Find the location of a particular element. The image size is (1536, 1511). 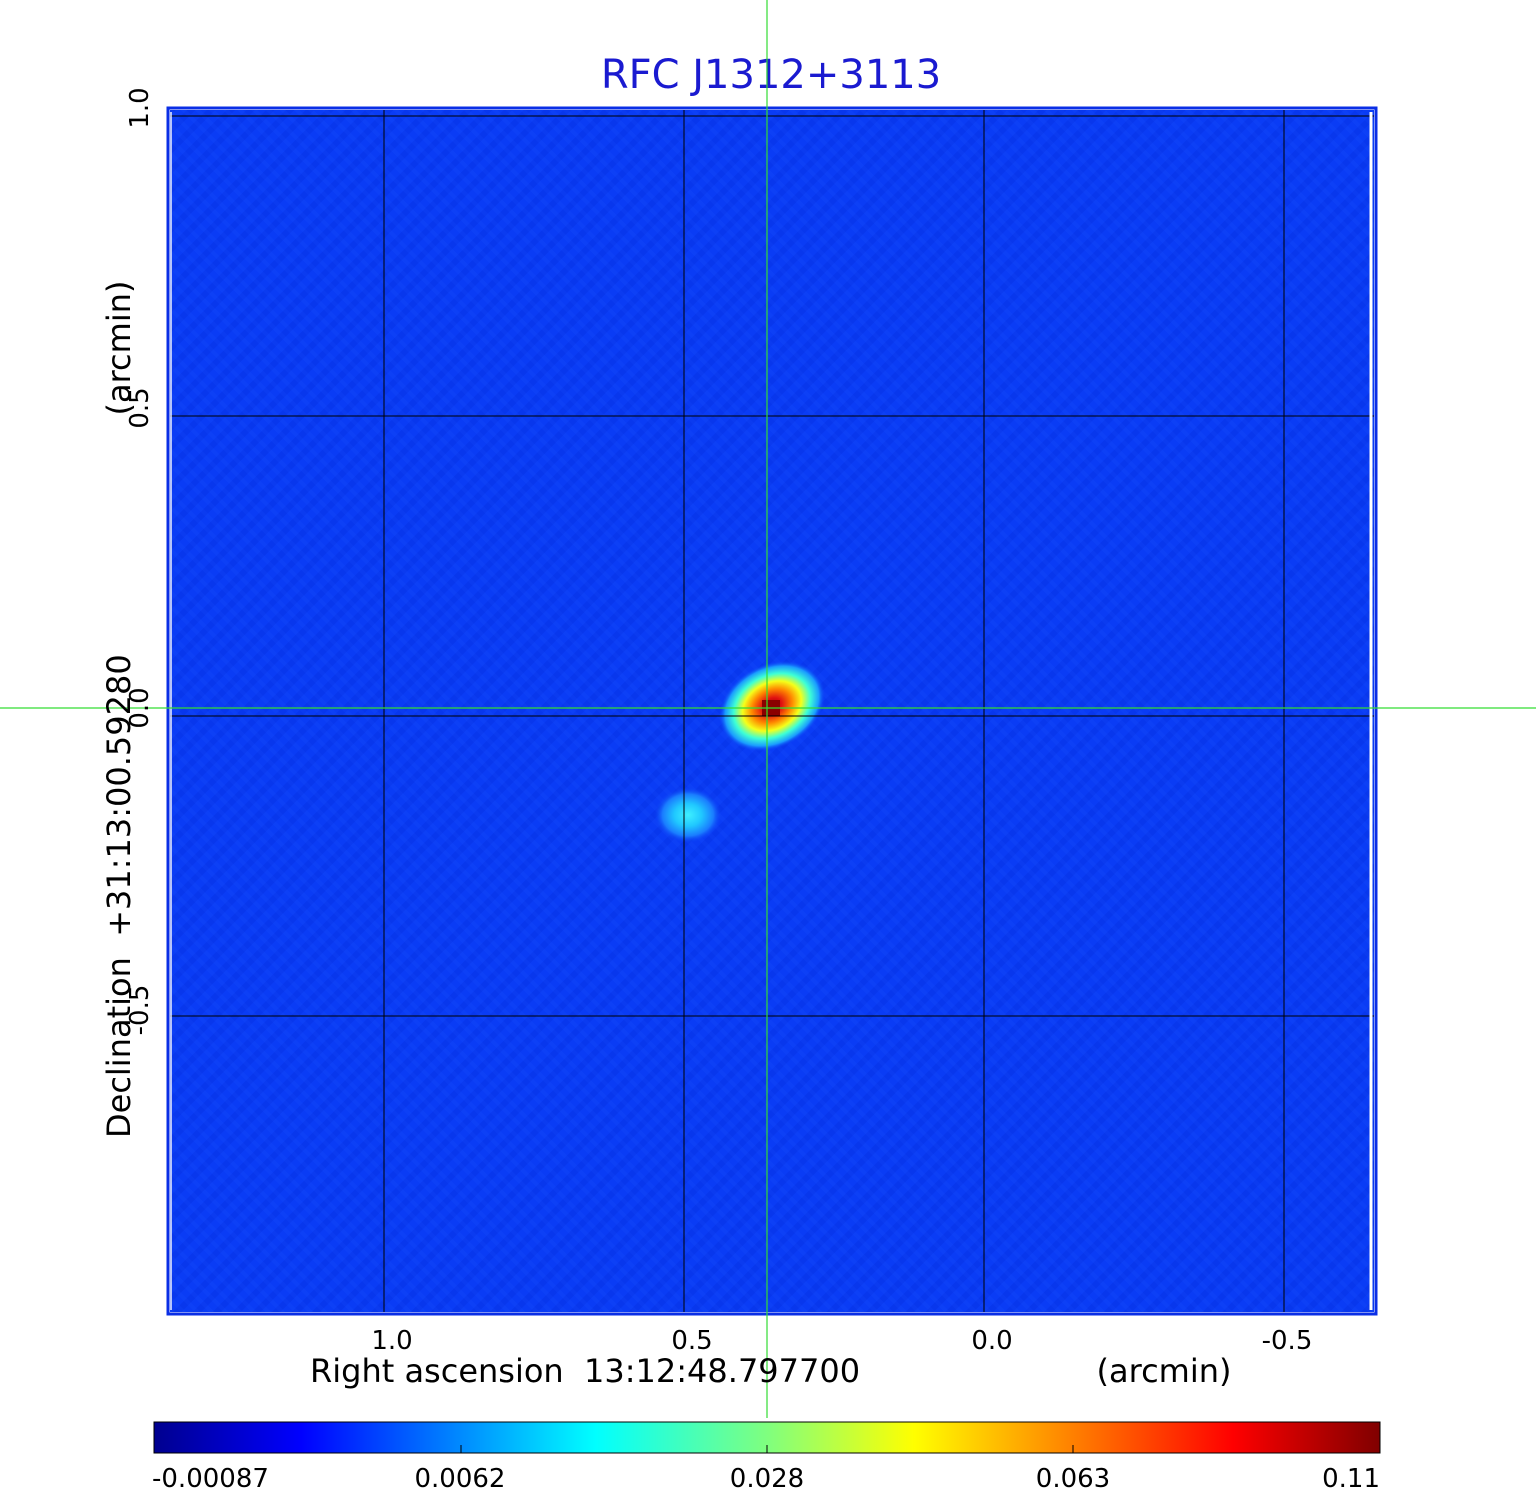

x-axis-unit: (arcmin) is located at coordinates (1164, 1371).